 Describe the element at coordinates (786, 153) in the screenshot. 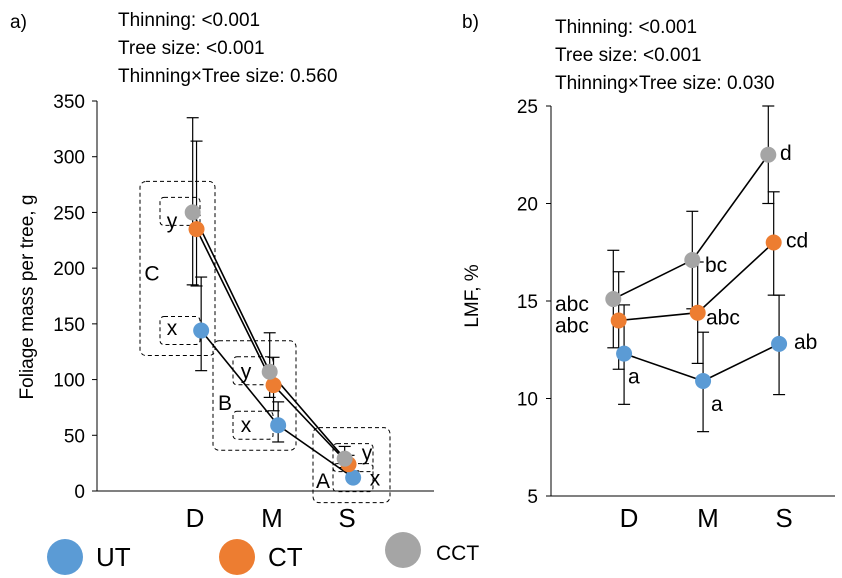

I see `panel-b-significance-letter: d` at that location.